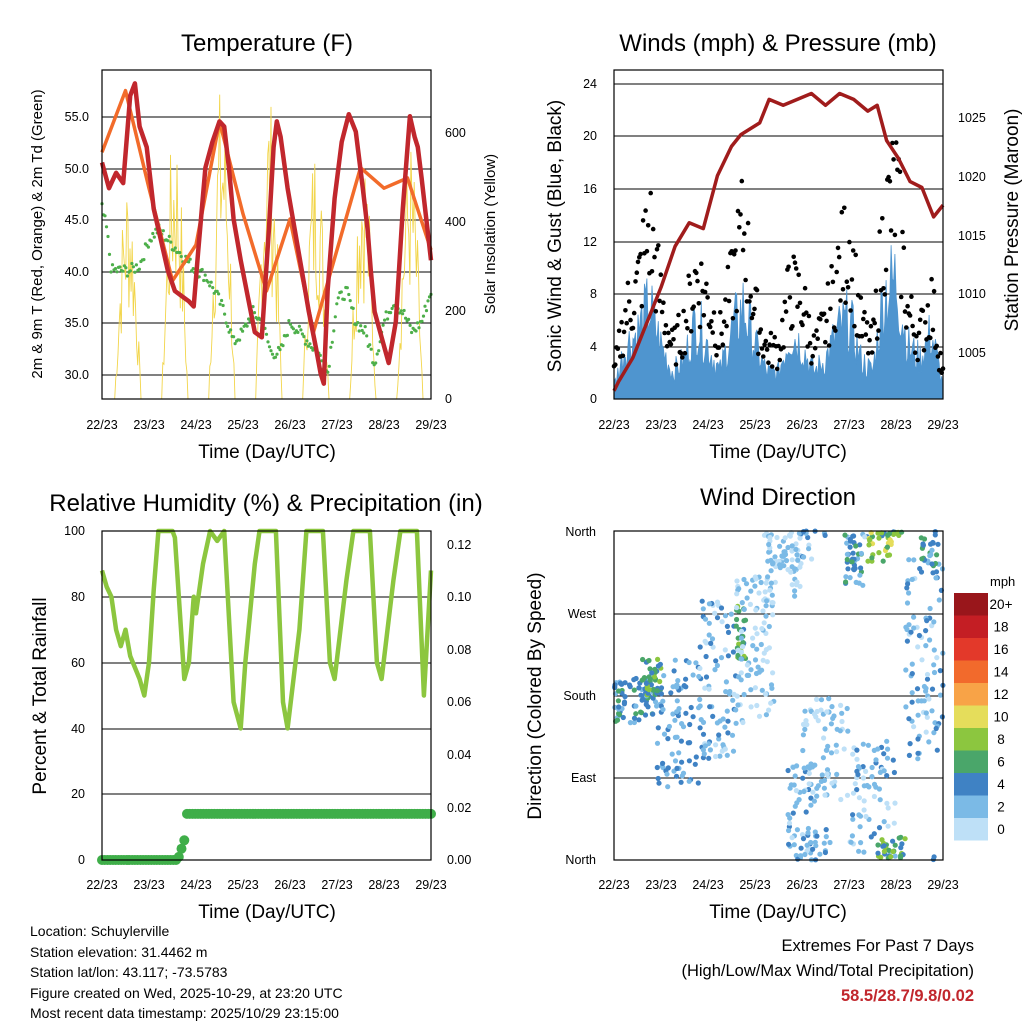 The height and width of the screenshot is (1024, 1024). I want to click on colorbar-label: 20+, so click(1001, 604).